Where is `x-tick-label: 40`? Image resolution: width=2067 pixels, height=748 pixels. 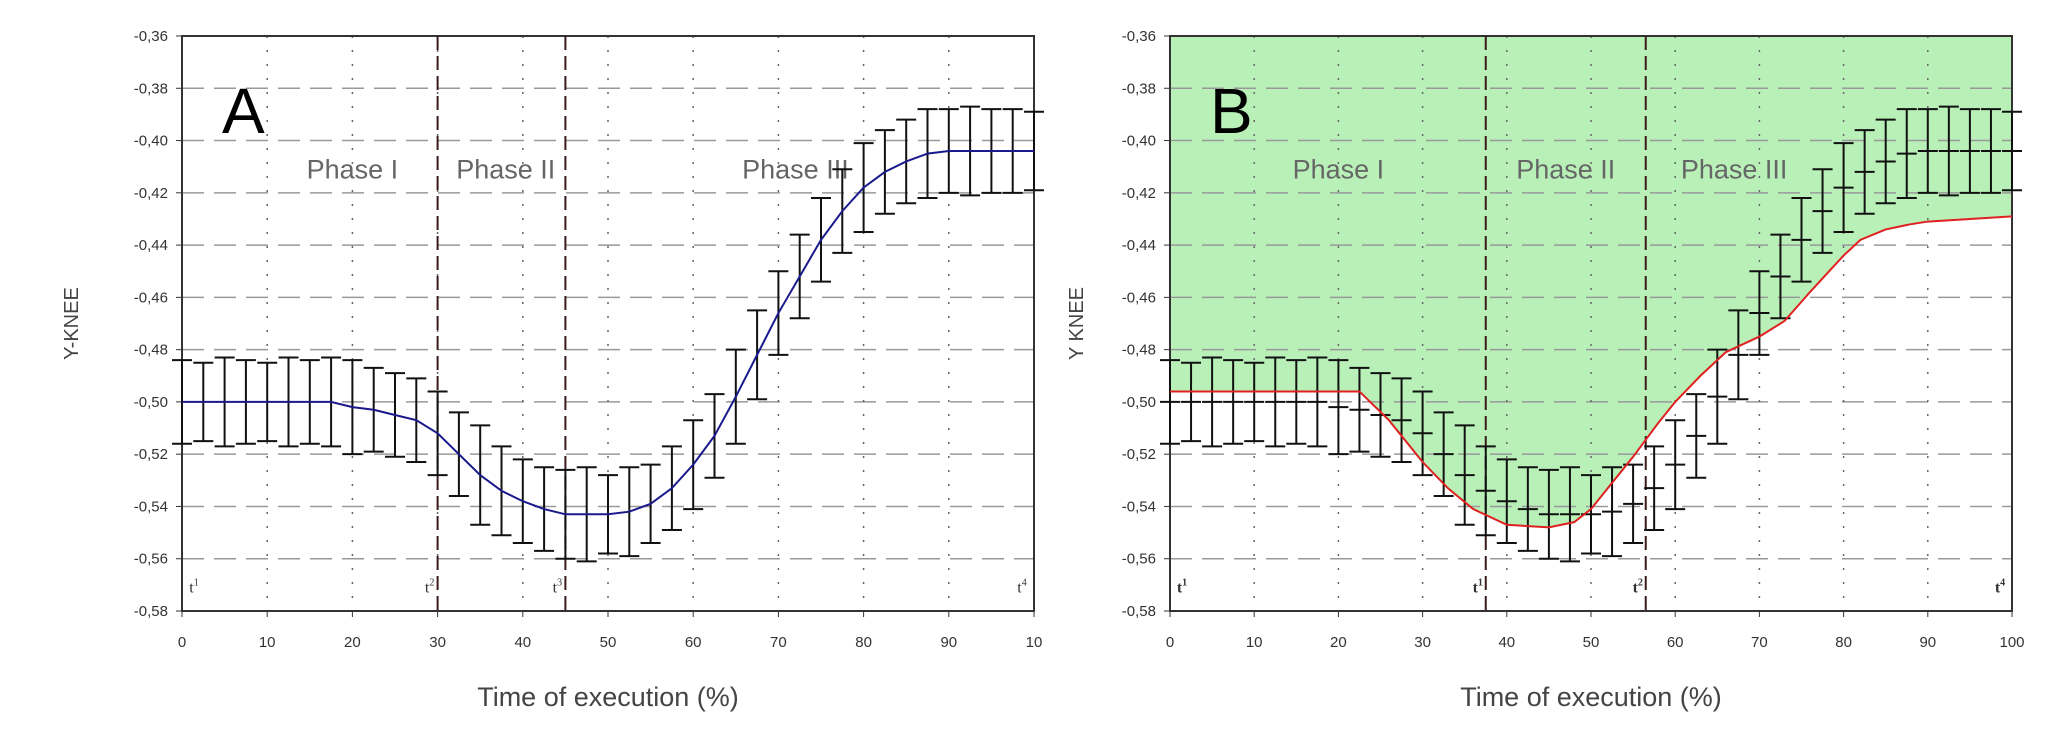 x-tick-label: 40 is located at coordinates (522, 642).